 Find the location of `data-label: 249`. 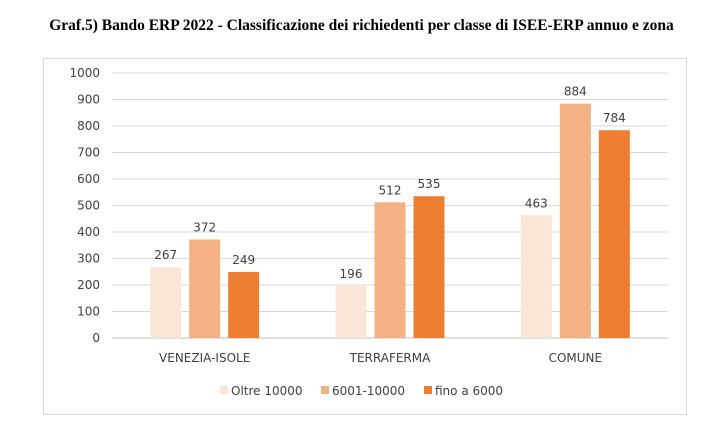

data-label: 249 is located at coordinates (243, 260).